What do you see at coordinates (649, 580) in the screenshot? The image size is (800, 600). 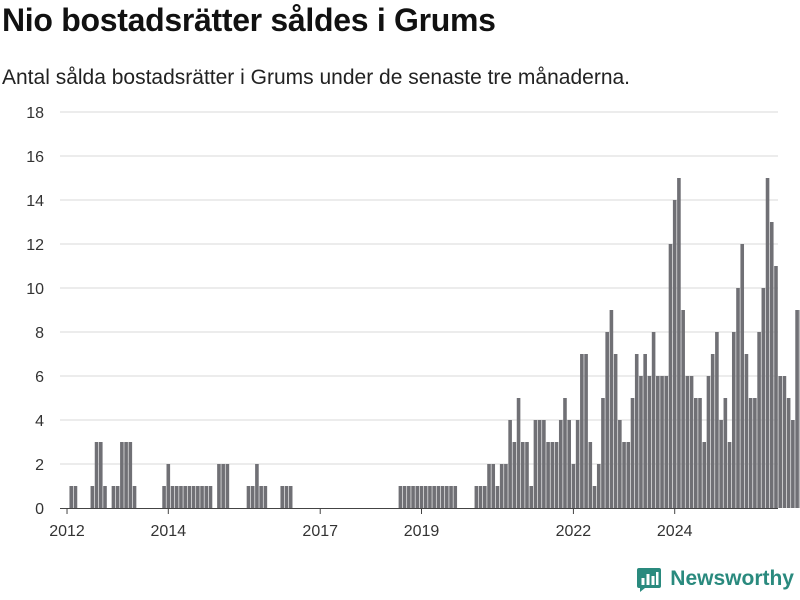 I see `newsworthy-logo-icon` at bounding box center [649, 580].